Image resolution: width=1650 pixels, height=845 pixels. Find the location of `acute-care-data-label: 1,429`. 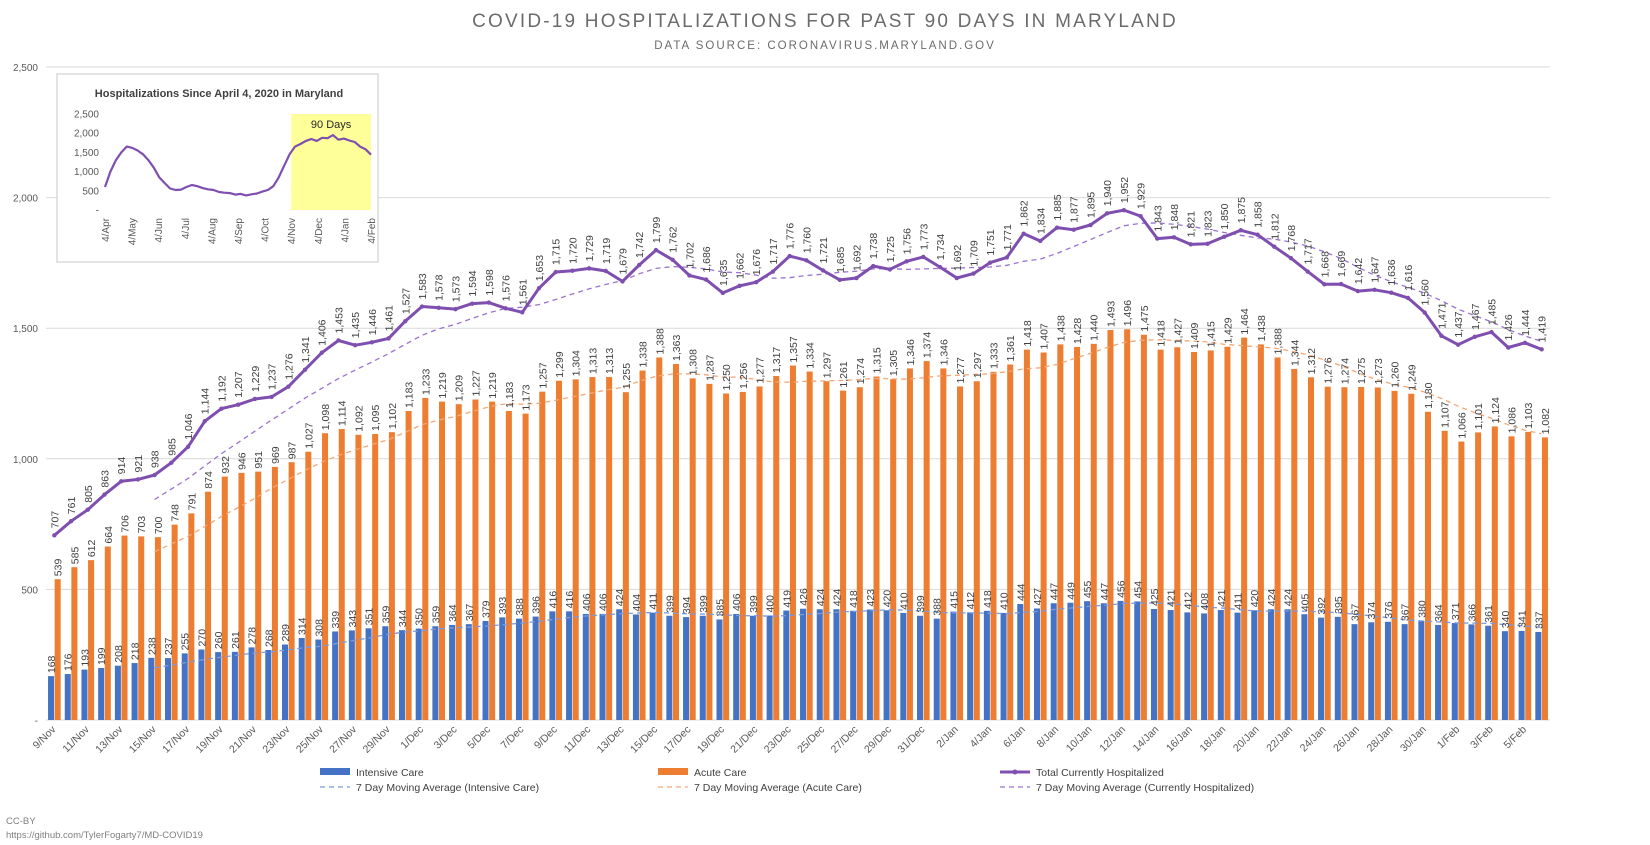

acute-care-data-label: 1,429 is located at coordinates (1228, 330).